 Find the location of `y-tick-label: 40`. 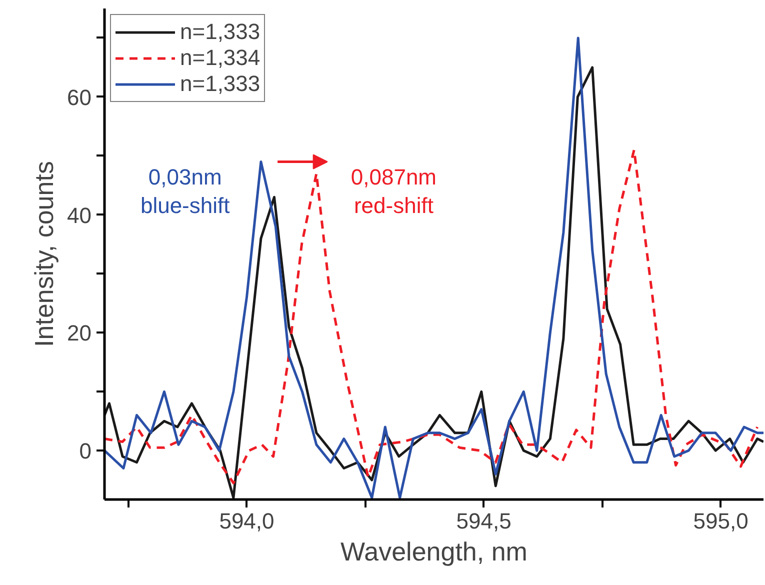

y-tick-label: 40 is located at coordinates (79, 215).